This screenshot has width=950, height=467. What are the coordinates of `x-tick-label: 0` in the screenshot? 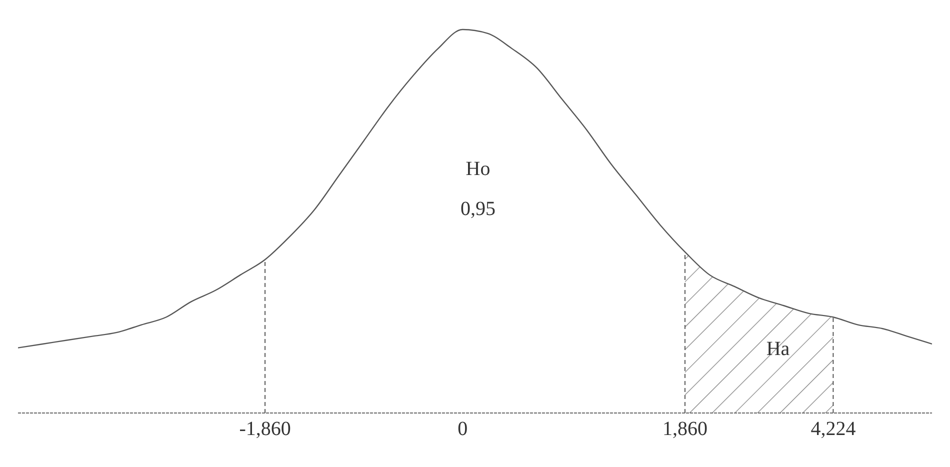 It's located at (463, 429).